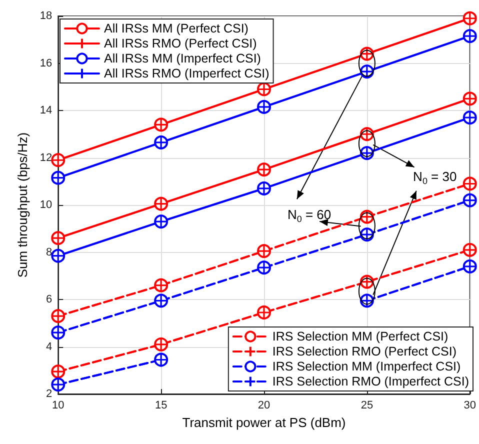 This screenshot has width=479, height=444. I want to click on legend-label: IRS Selection MM (Perfect CSI), so click(360, 337).